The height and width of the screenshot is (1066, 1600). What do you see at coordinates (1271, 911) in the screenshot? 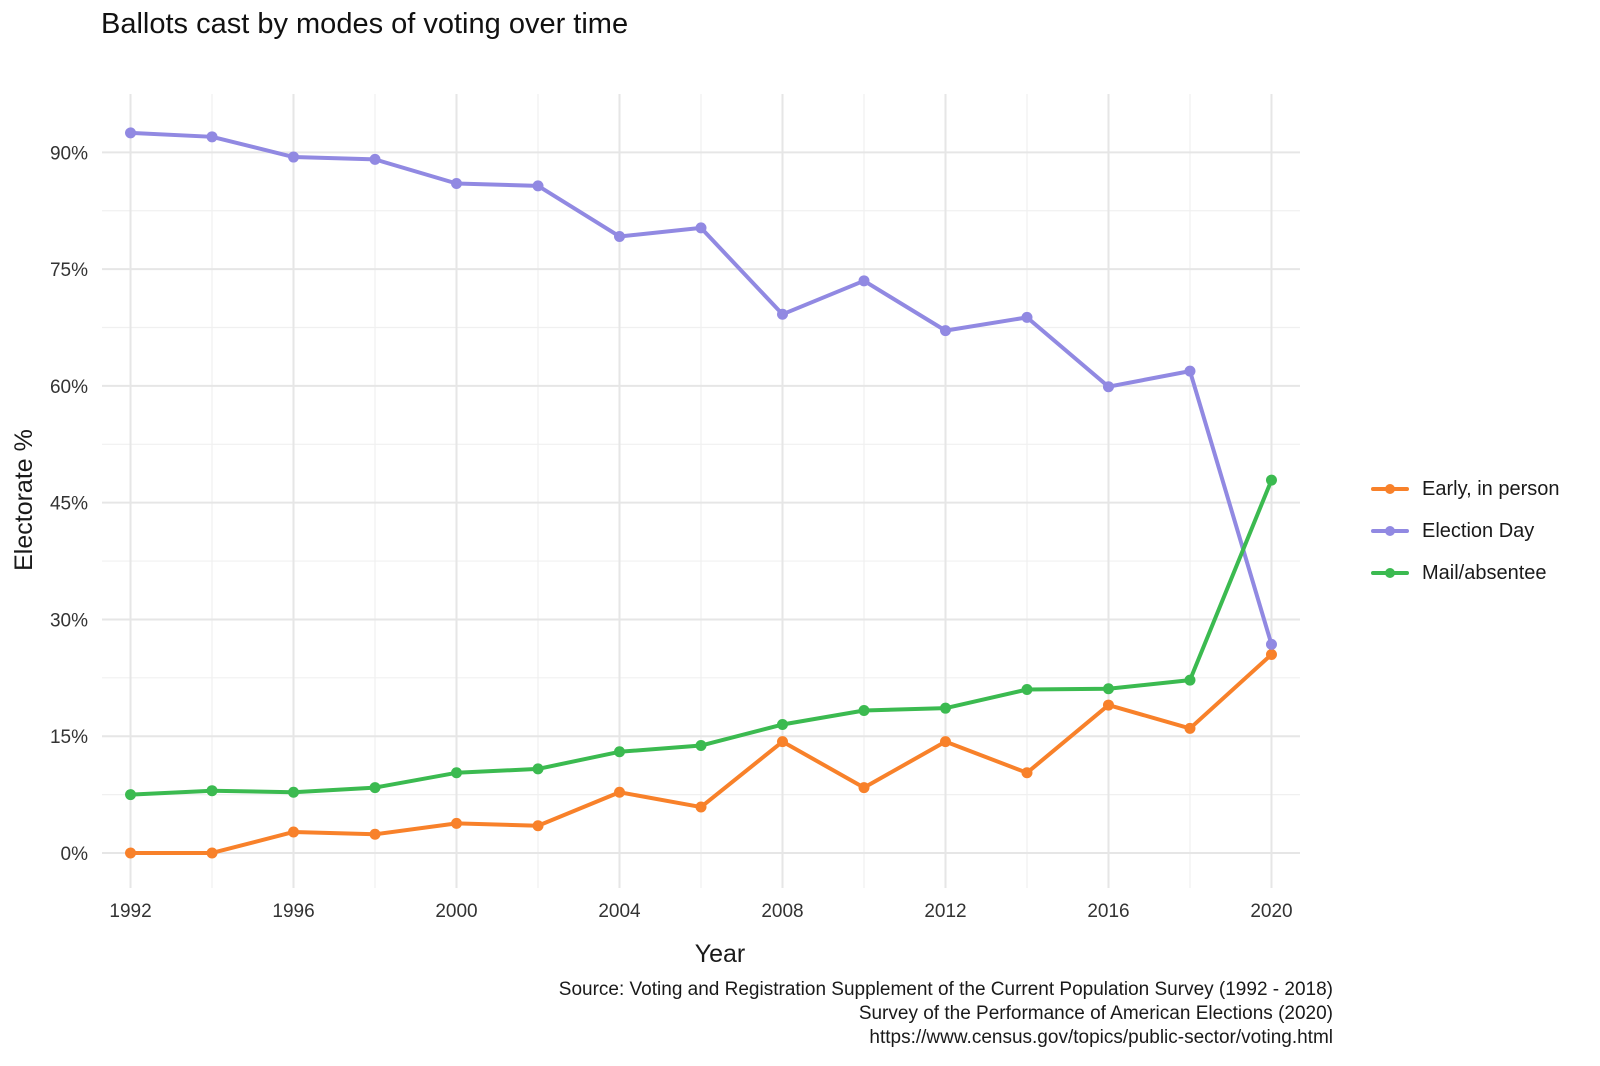
I see `x-tick-label: 2020` at bounding box center [1271, 911].